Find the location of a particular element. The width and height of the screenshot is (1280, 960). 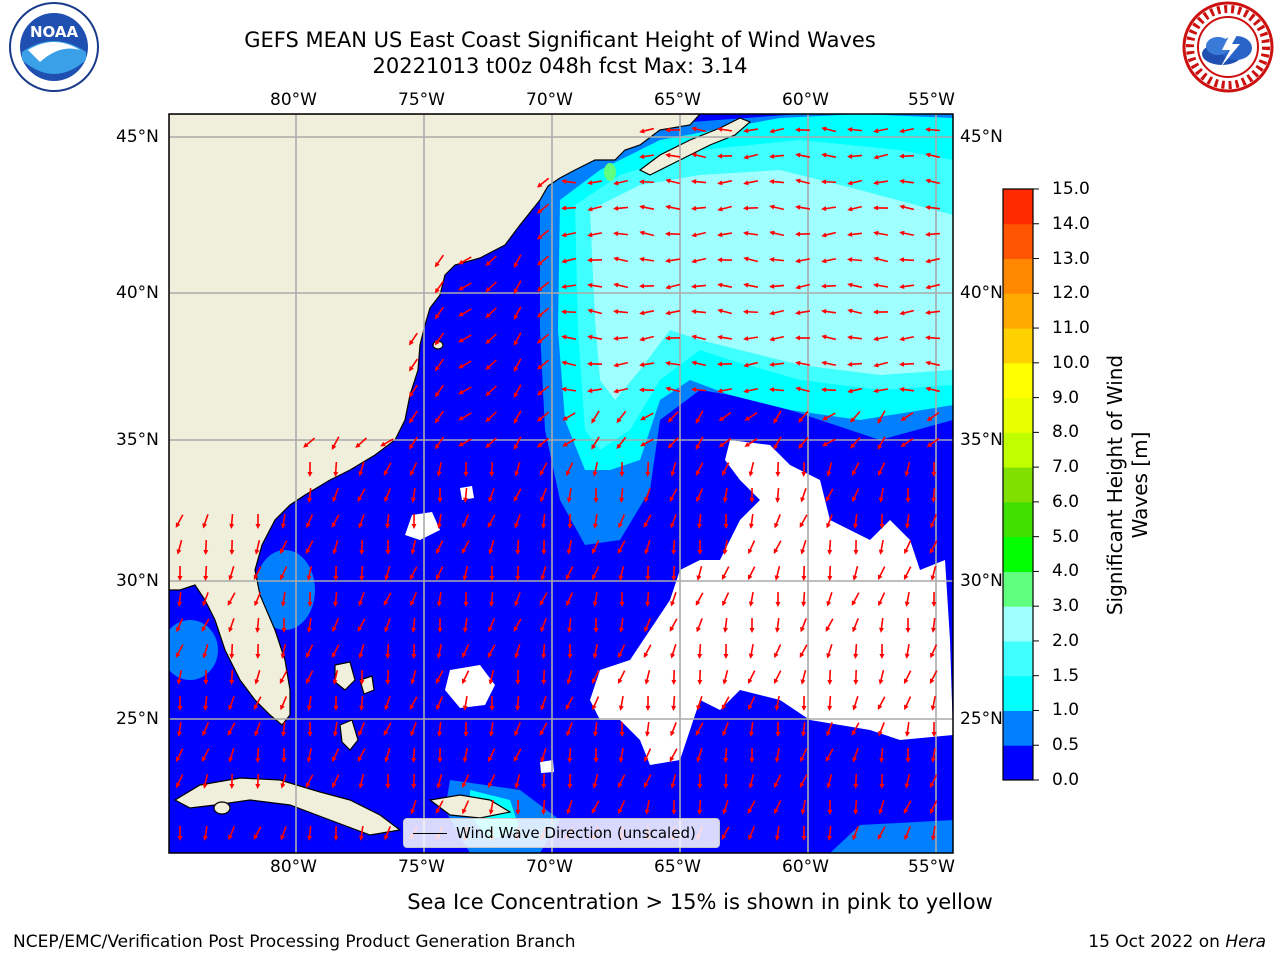

lon-label-bottom: 65°W is located at coordinates (677, 867).